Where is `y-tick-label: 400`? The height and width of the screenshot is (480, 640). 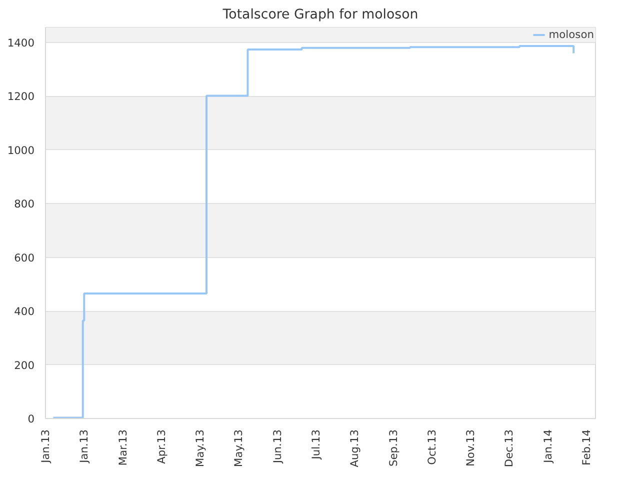 y-tick-label: 400 is located at coordinates (24, 311).